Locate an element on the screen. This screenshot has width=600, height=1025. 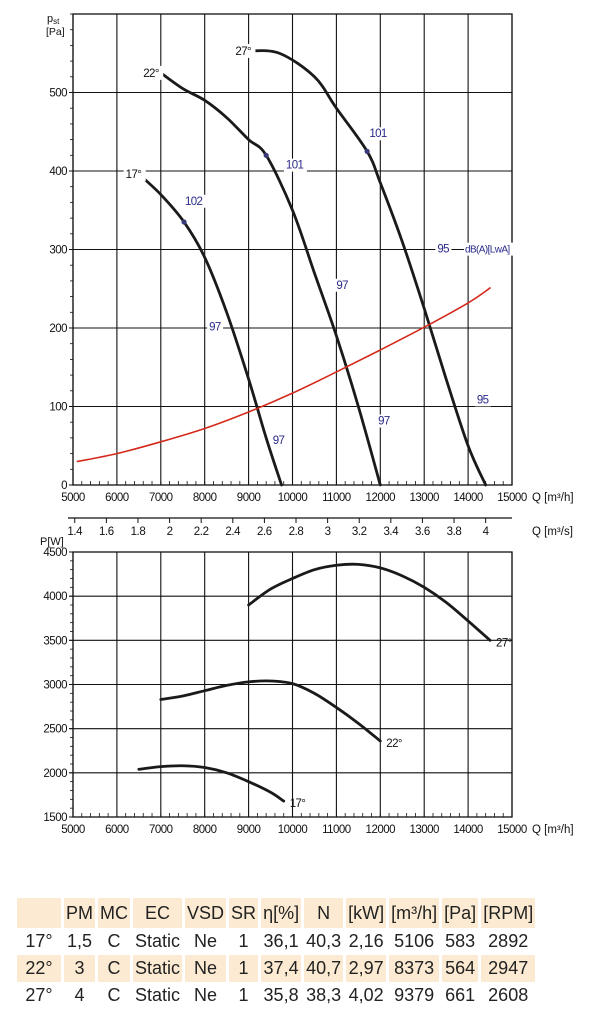
table-row: 17° 1,5 C Static Ne 1 36,1 40,3 2,16 5106 583 2892 is located at coordinates (276, 941).